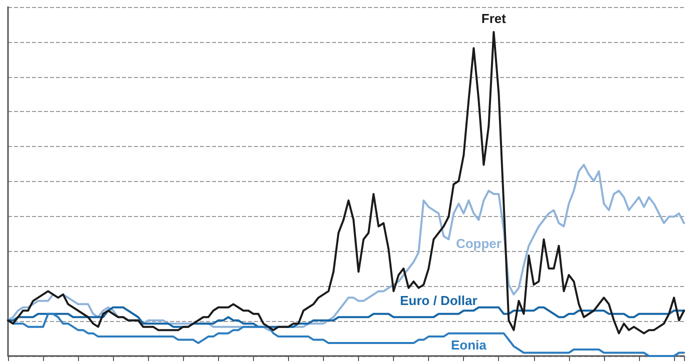  Describe the element at coordinates (469, 344) in the screenshot. I see `series-label: Eonia` at that location.